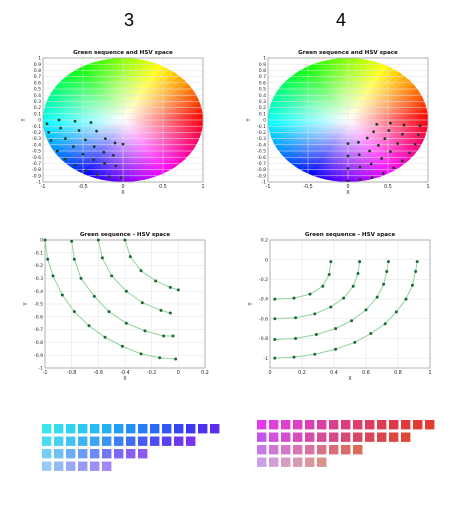  Describe the element at coordinates (39, 59) in the screenshot. I see `y-tick-label: 1` at that location.